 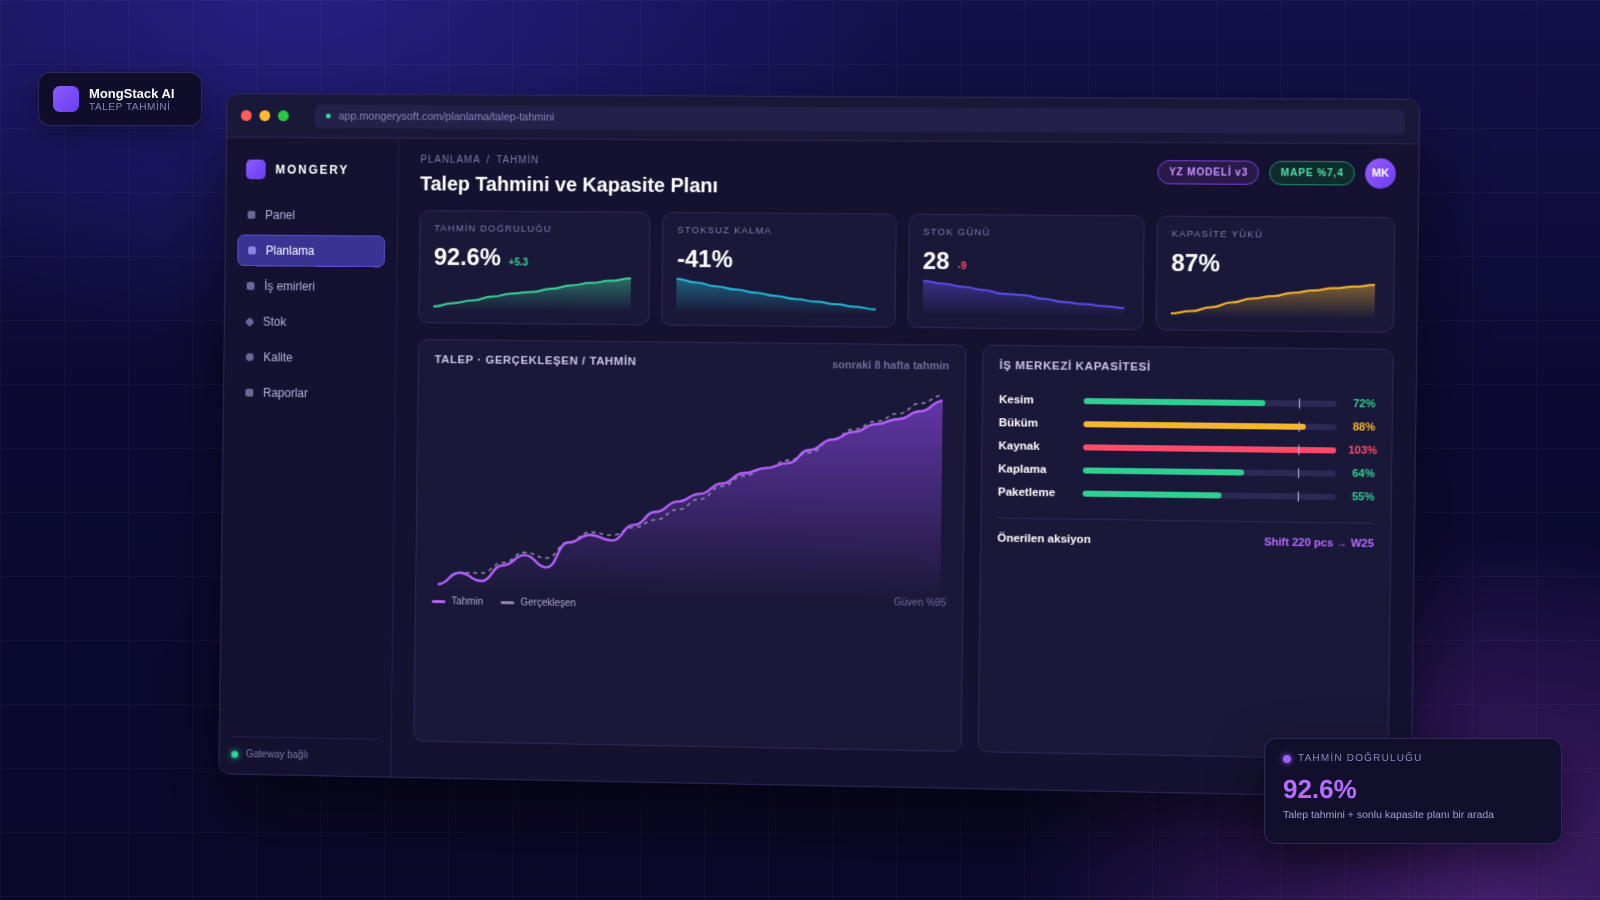 I want to click on brand-name: MongStack AI, so click(x=131, y=93).